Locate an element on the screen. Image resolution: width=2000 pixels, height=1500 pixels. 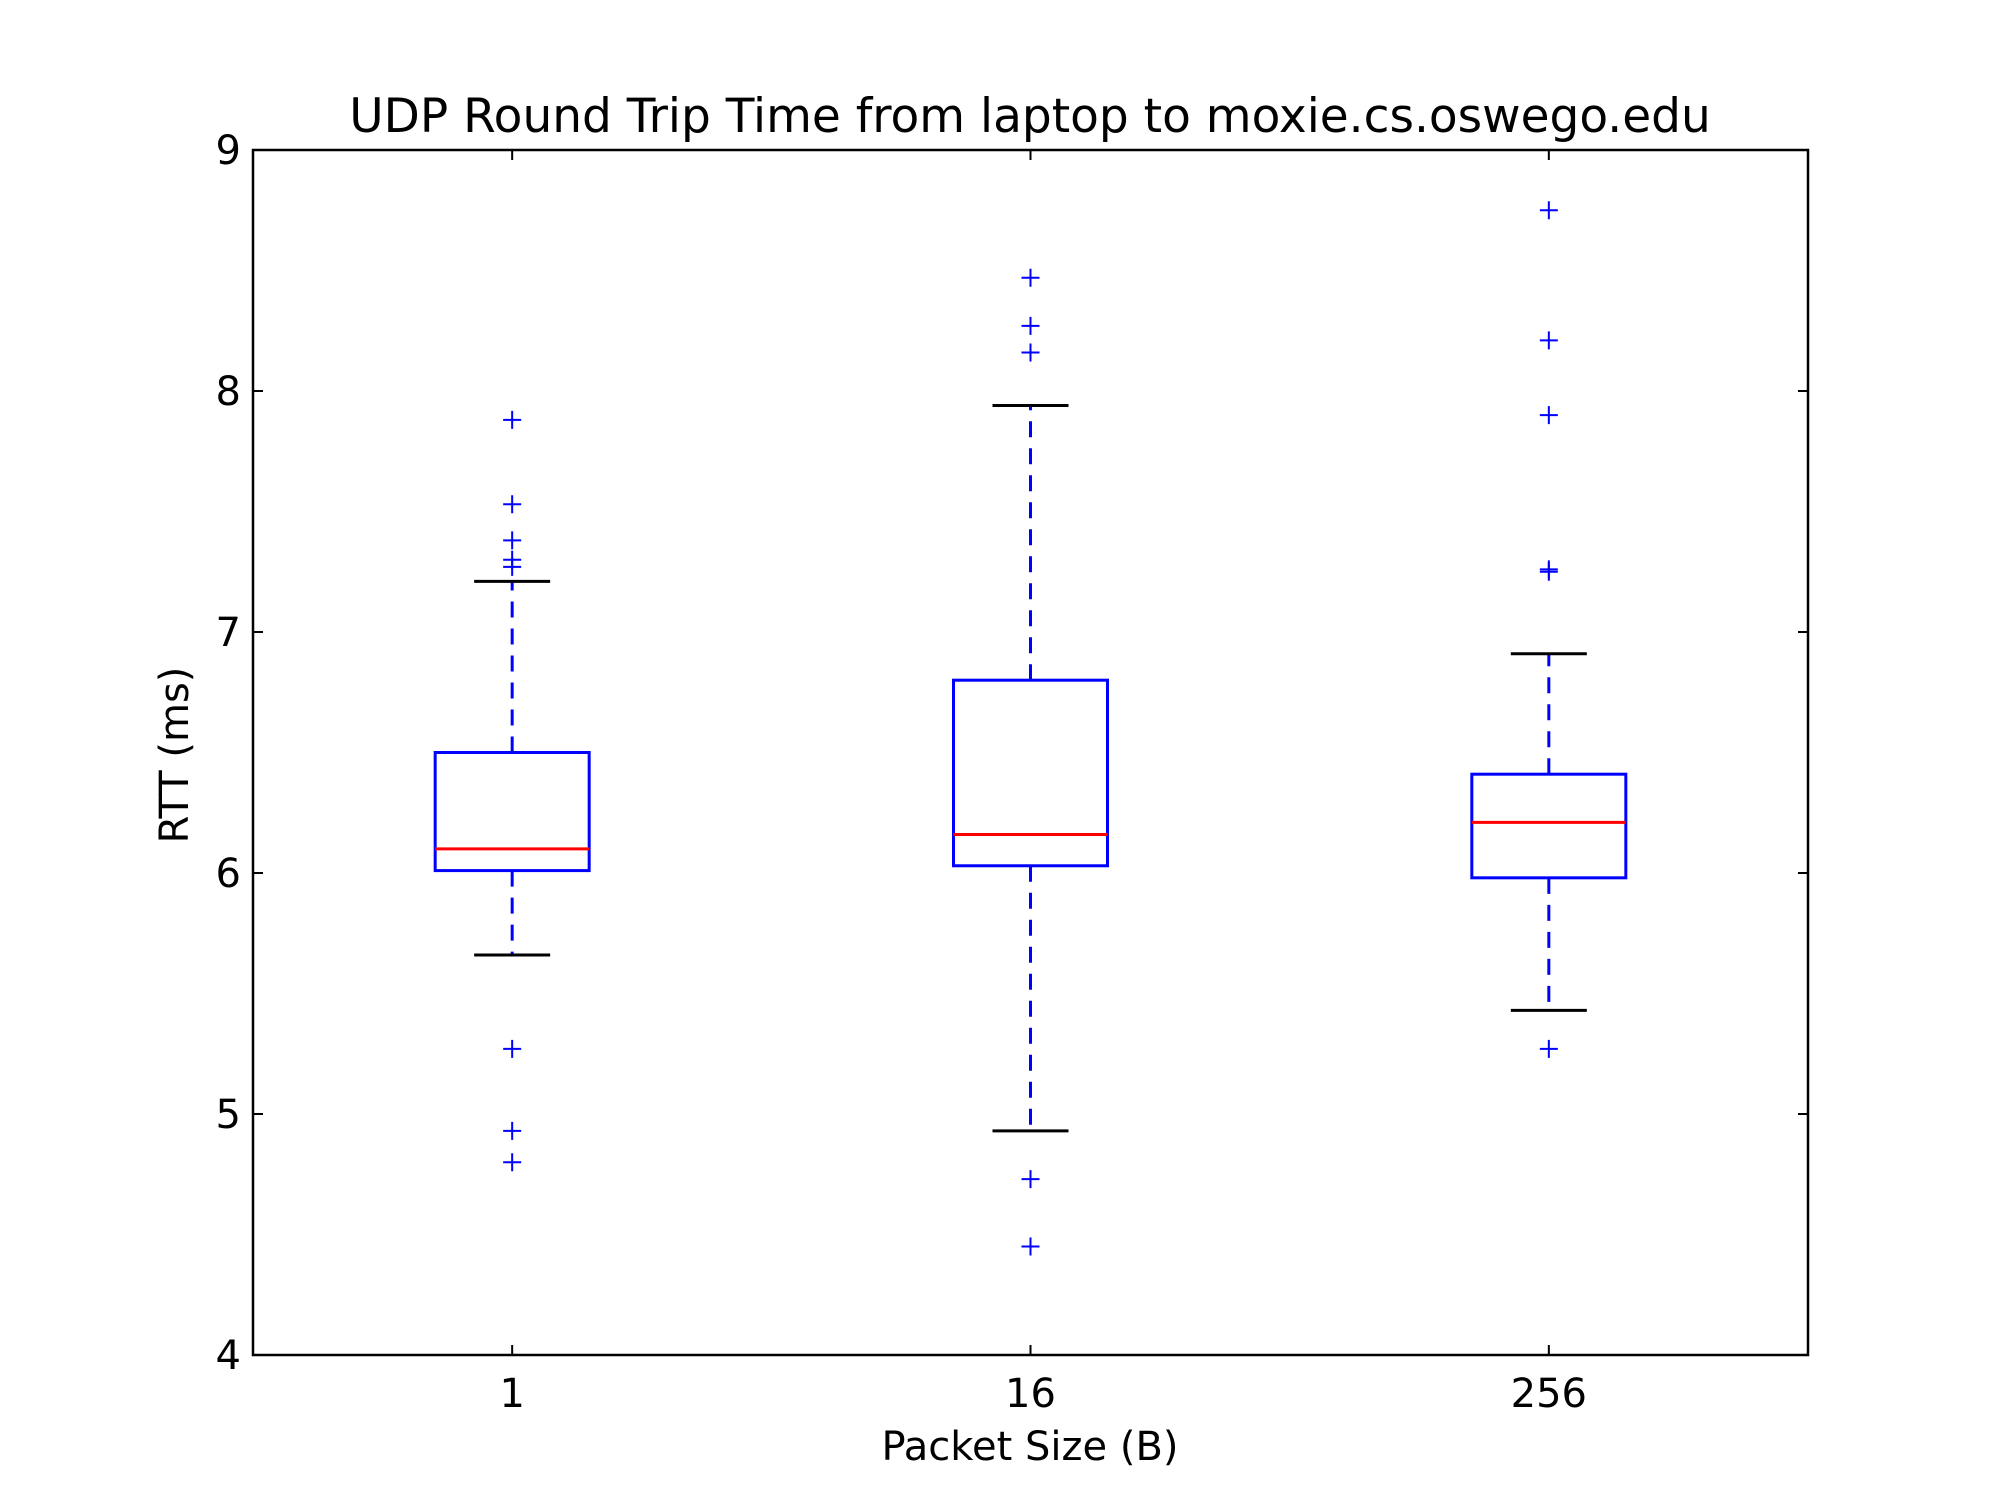
y-tick-label: 7 is located at coordinates (228, 633).